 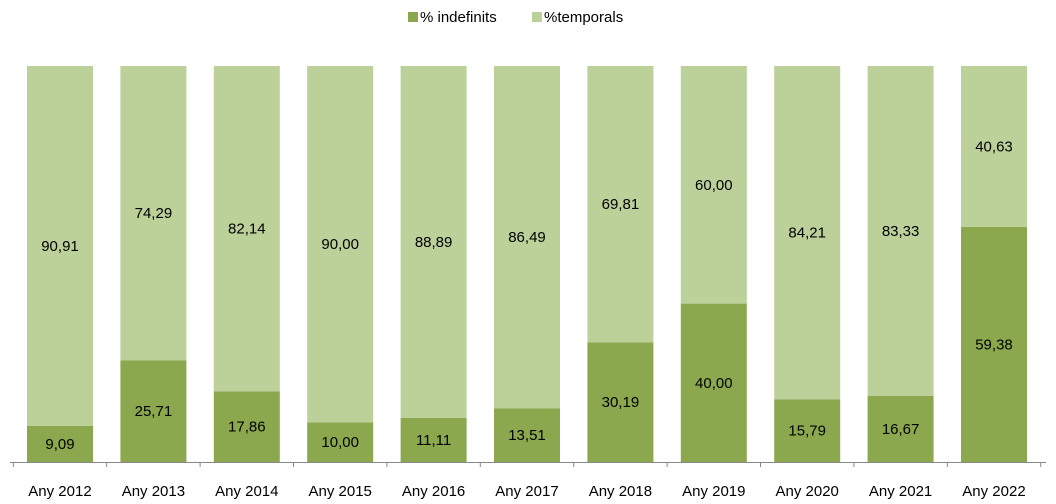 I want to click on x-tick-label: Any 2013, so click(x=153, y=491).